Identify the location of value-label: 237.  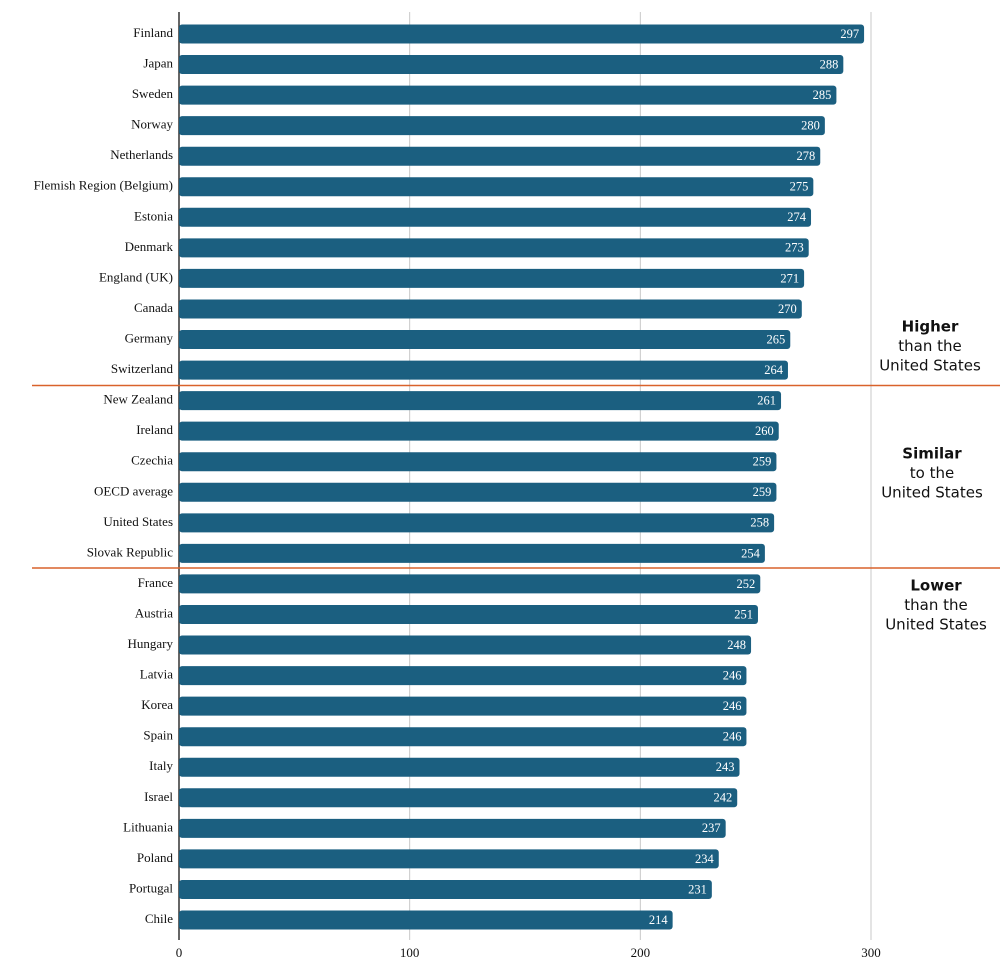
(711, 828).